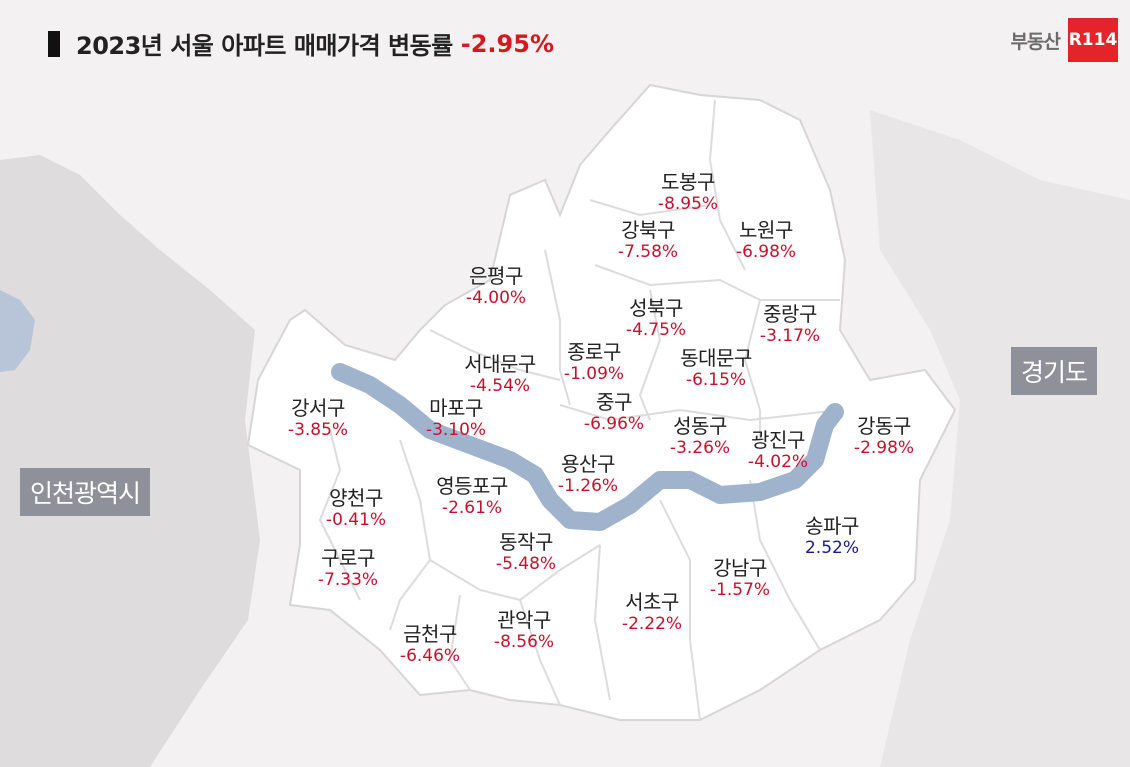 Image resolution: width=1130 pixels, height=767 pixels. Describe the element at coordinates (17, 331) in the screenshot. I see `sea-inlet` at that location.